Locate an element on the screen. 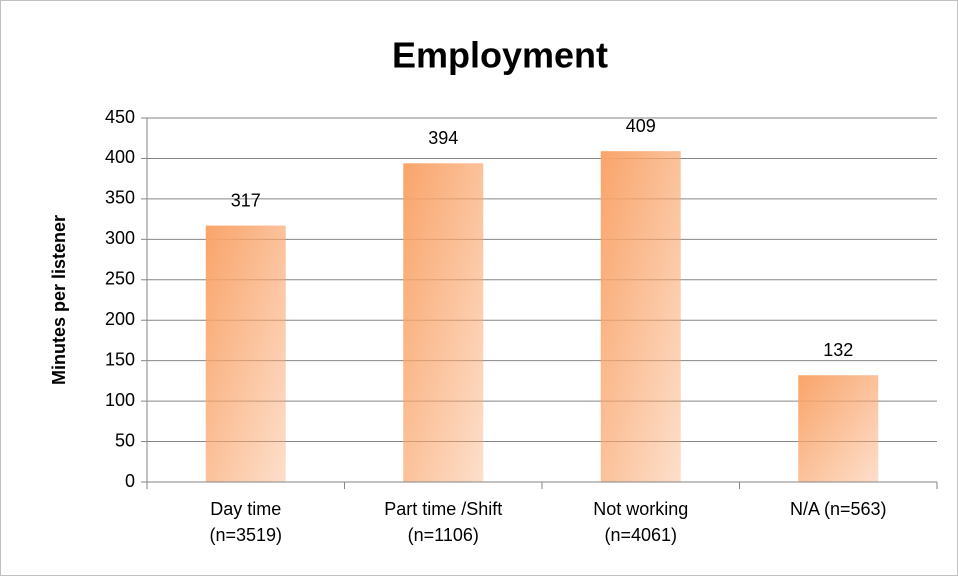 This screenshot has height=576, width=958. value-label: 317 is located at coordinates (246, 200).